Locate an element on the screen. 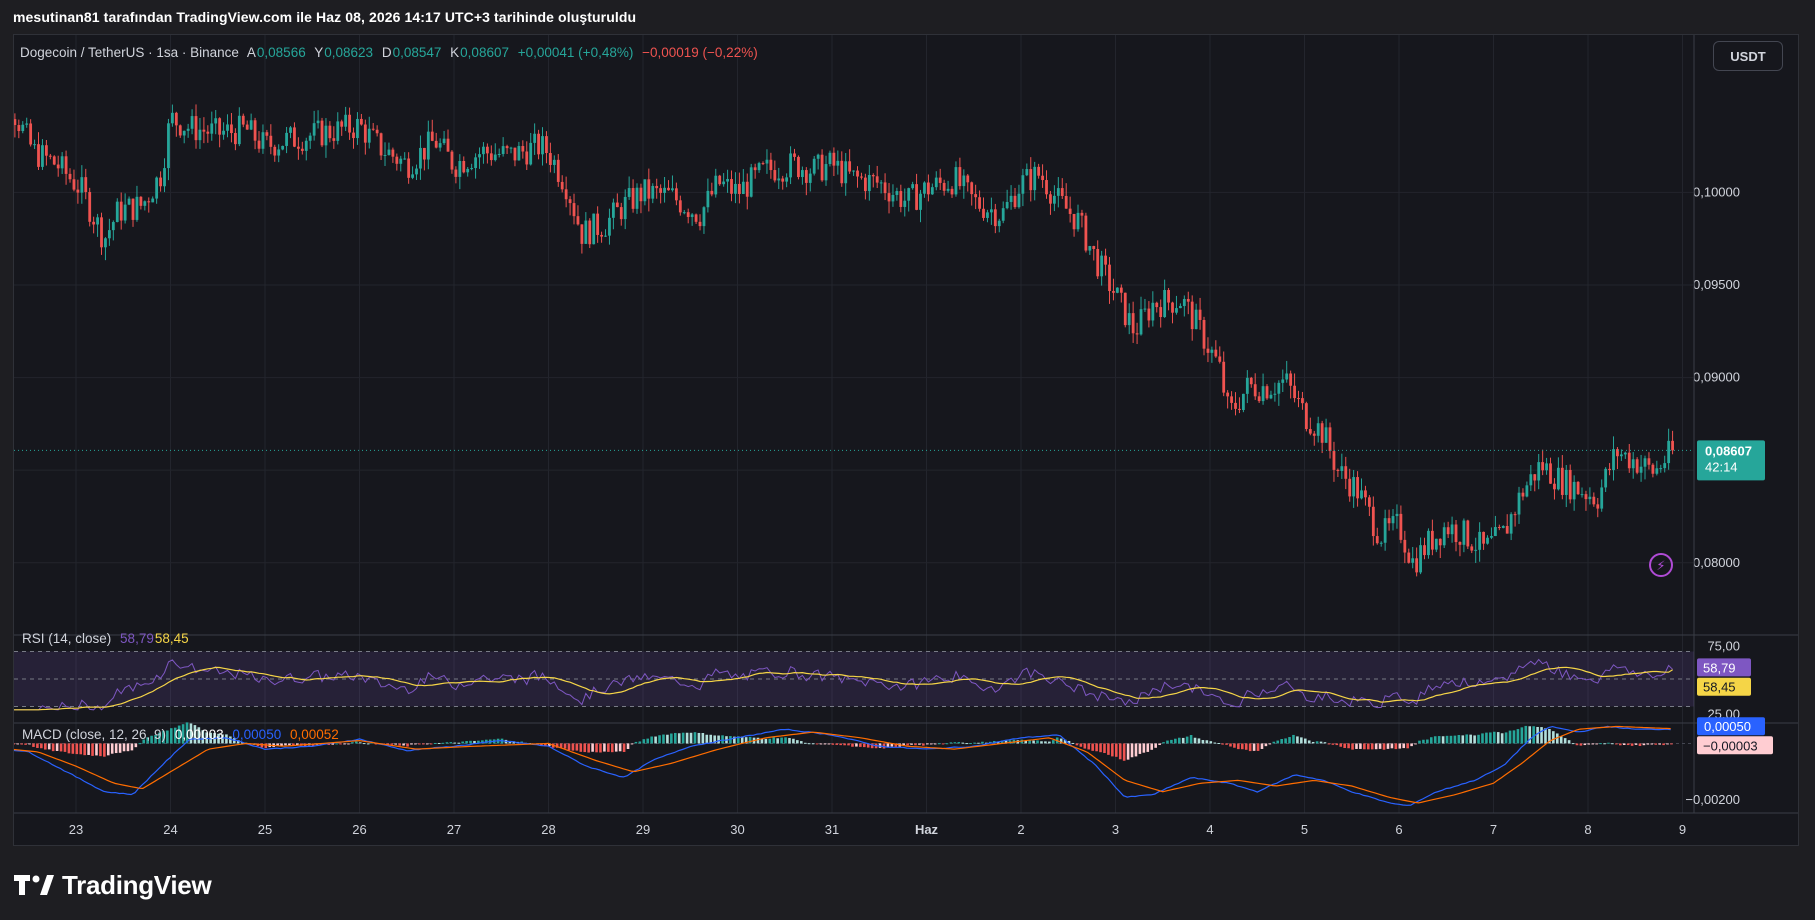 Image resolution: width=1815 pixels, height=920 pixels. low-value: 0,08547 is located at coordinates (417, 52).